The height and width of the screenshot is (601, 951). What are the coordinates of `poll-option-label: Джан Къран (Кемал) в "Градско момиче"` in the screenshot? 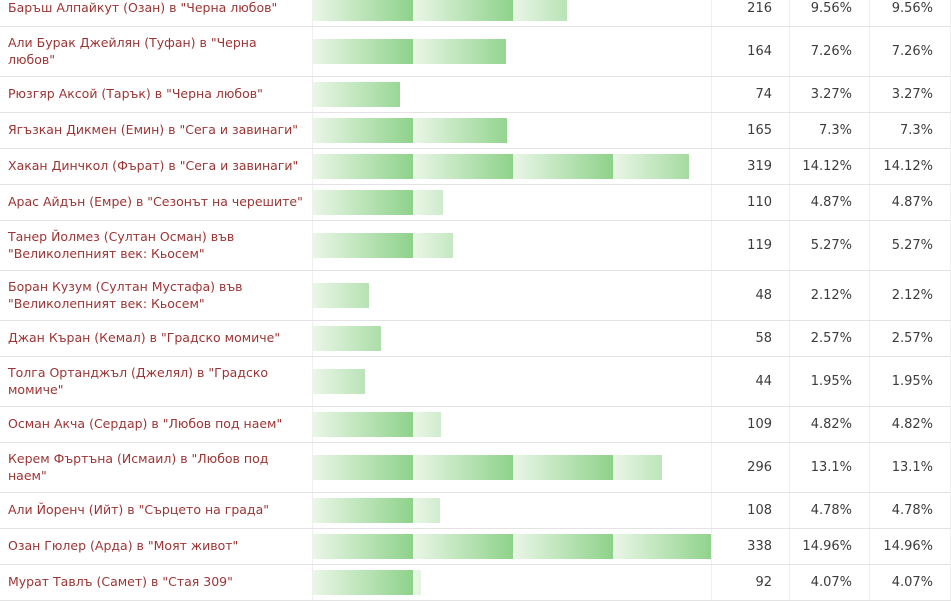 It's located at (156, 338).